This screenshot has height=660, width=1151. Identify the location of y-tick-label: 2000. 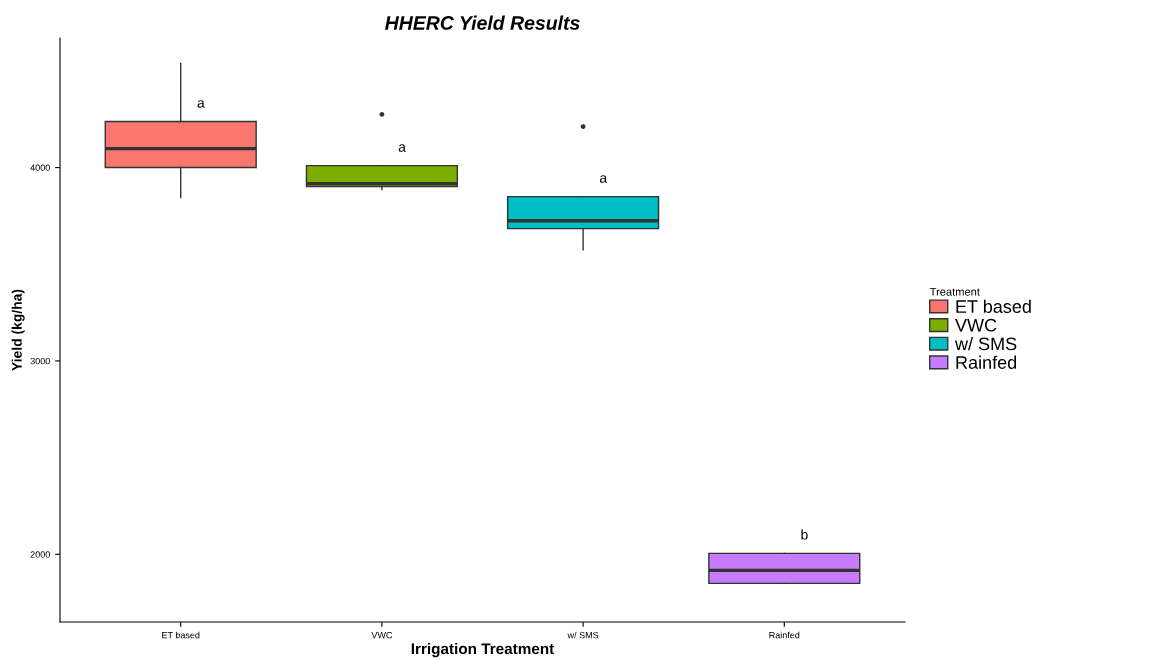
(40, 554).